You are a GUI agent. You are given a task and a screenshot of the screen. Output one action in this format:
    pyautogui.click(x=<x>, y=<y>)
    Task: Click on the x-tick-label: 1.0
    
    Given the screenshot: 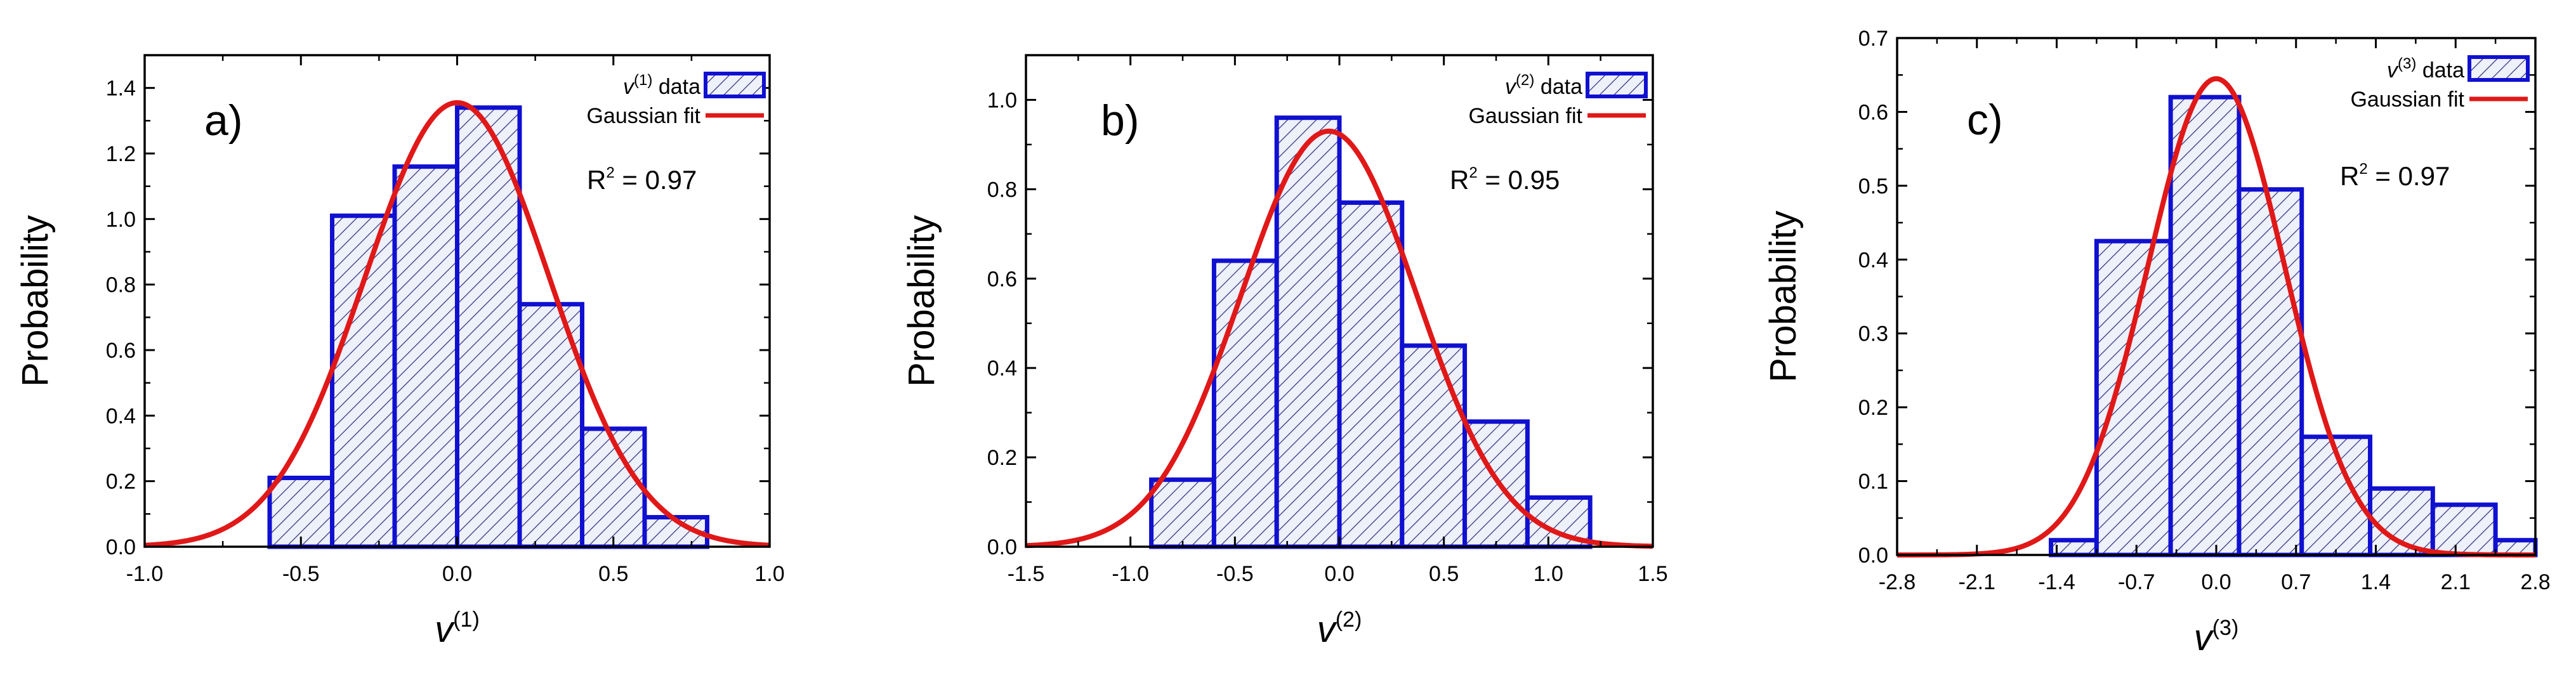 What is the action you would take?
    pyautogui.click(x=769, y=574)
    